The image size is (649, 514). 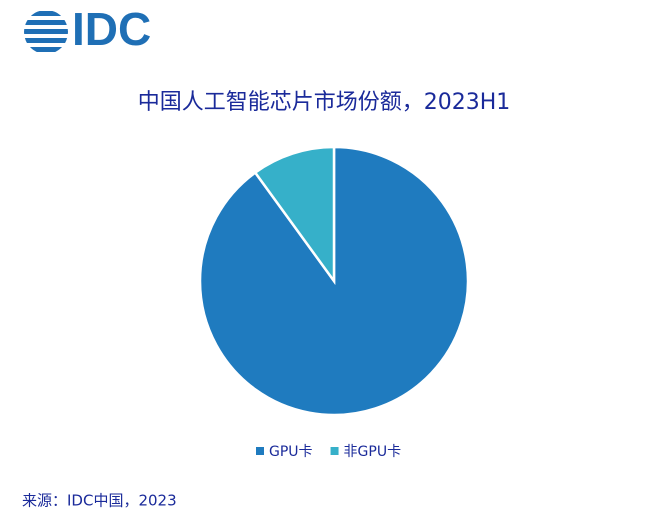 I want to click on logo-icon, so click(x=46, y=31).